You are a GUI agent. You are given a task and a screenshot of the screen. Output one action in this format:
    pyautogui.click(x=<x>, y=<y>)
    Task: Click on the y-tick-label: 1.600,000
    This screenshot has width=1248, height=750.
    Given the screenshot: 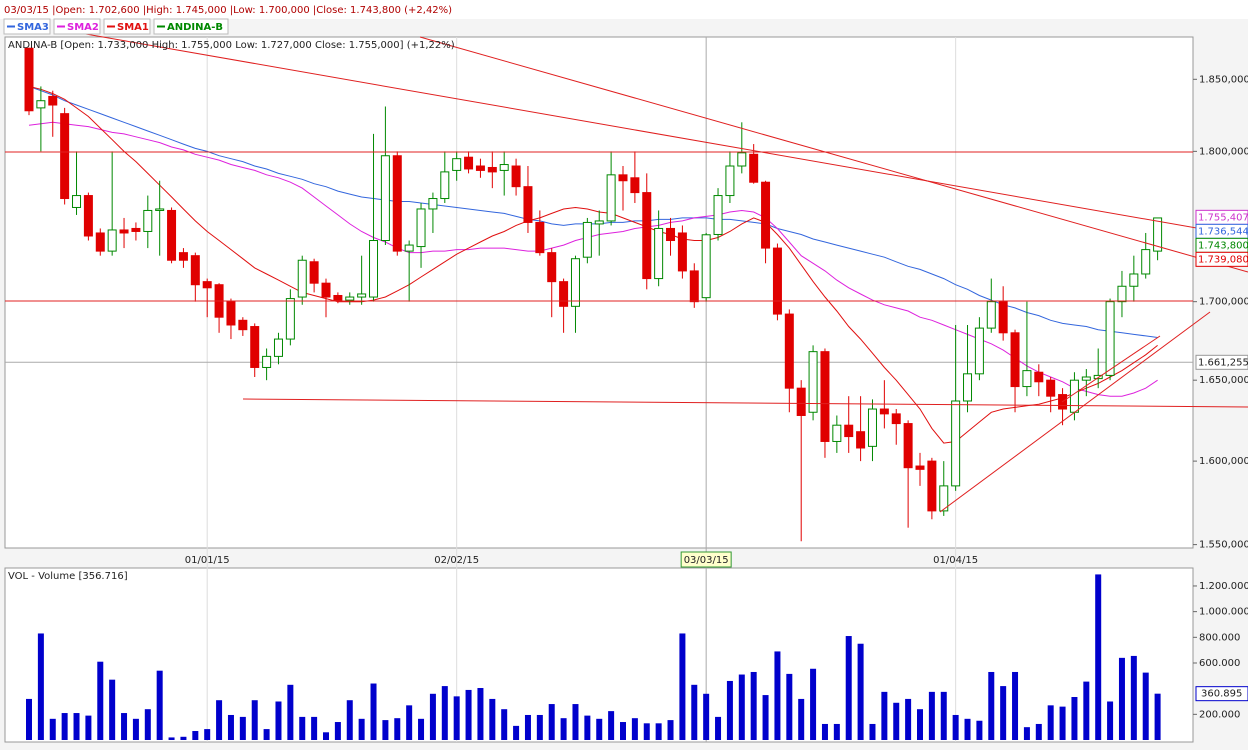 What is the action you would take?
    pyautogui.click(x=1223, y=461)
    